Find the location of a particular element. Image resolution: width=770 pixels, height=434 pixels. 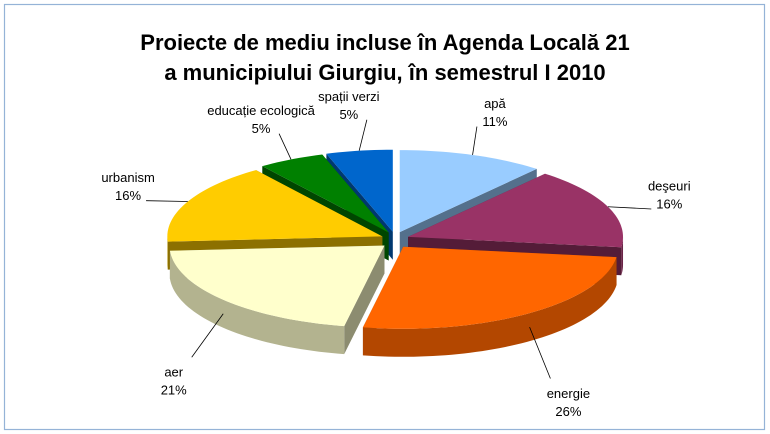

data-label-name: aer is located at coordinates (173, 372).